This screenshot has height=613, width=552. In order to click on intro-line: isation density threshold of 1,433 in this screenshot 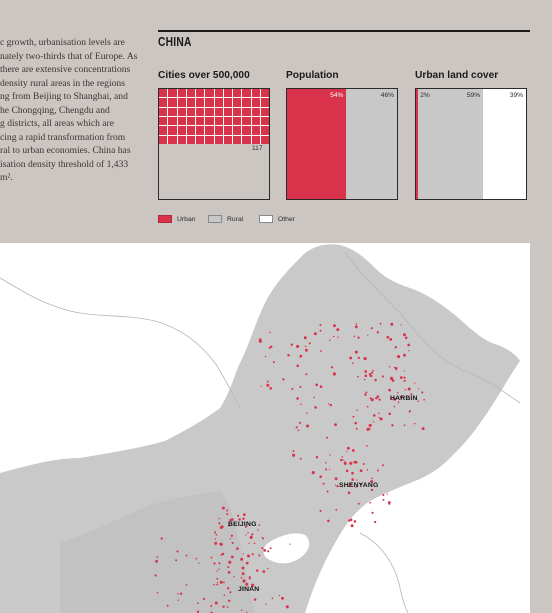, I will do `click(64, 164)`.